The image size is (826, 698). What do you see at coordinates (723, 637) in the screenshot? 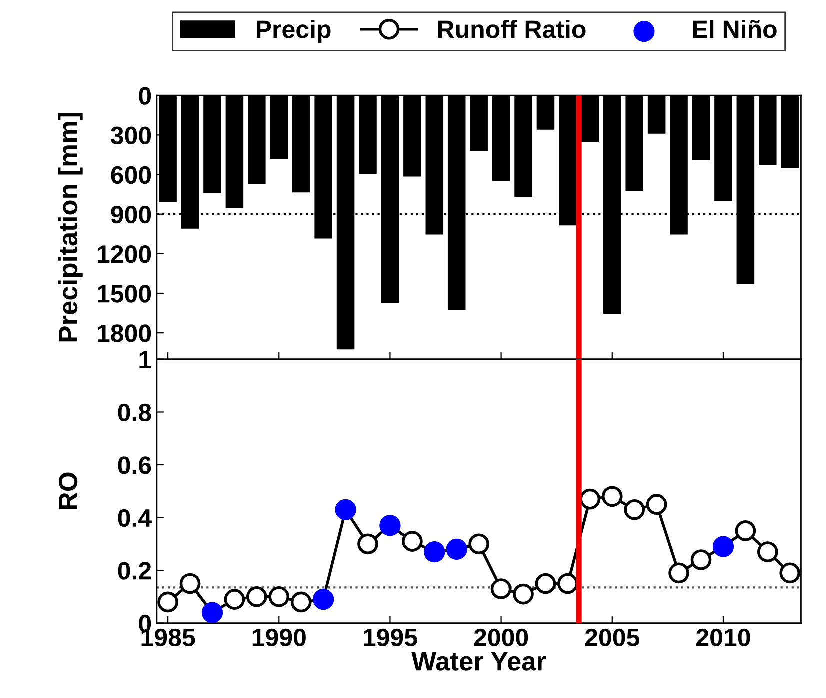
I see `x-tick-label: 2010` at bounding box center [723, 637].